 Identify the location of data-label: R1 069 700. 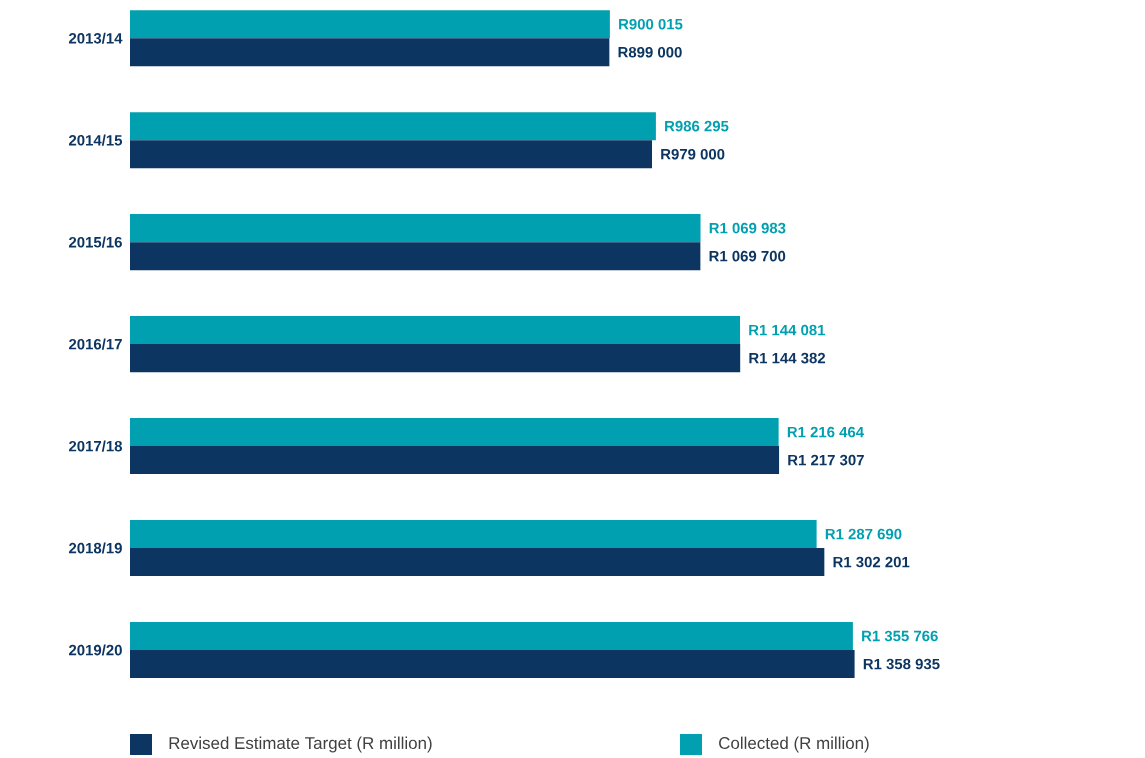
(747, 256).